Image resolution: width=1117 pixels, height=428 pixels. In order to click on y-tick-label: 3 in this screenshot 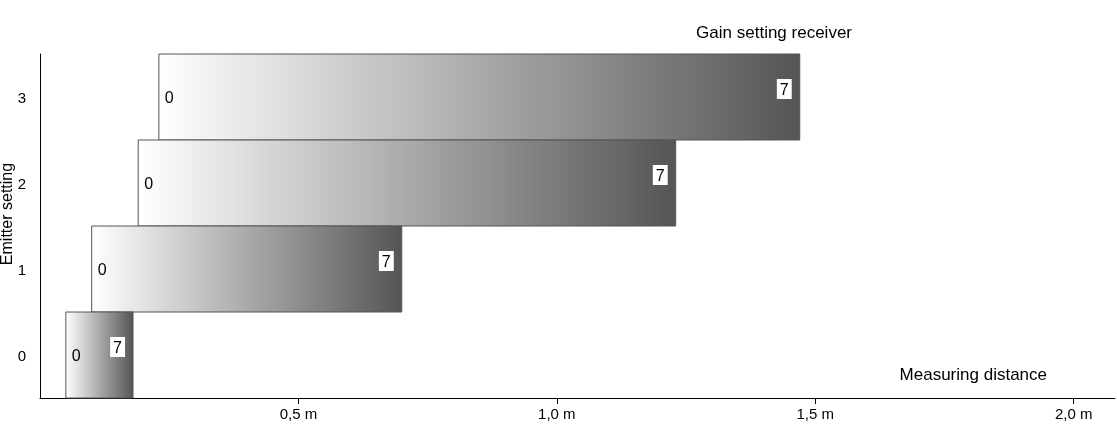, I will do `click(21, 97)`.